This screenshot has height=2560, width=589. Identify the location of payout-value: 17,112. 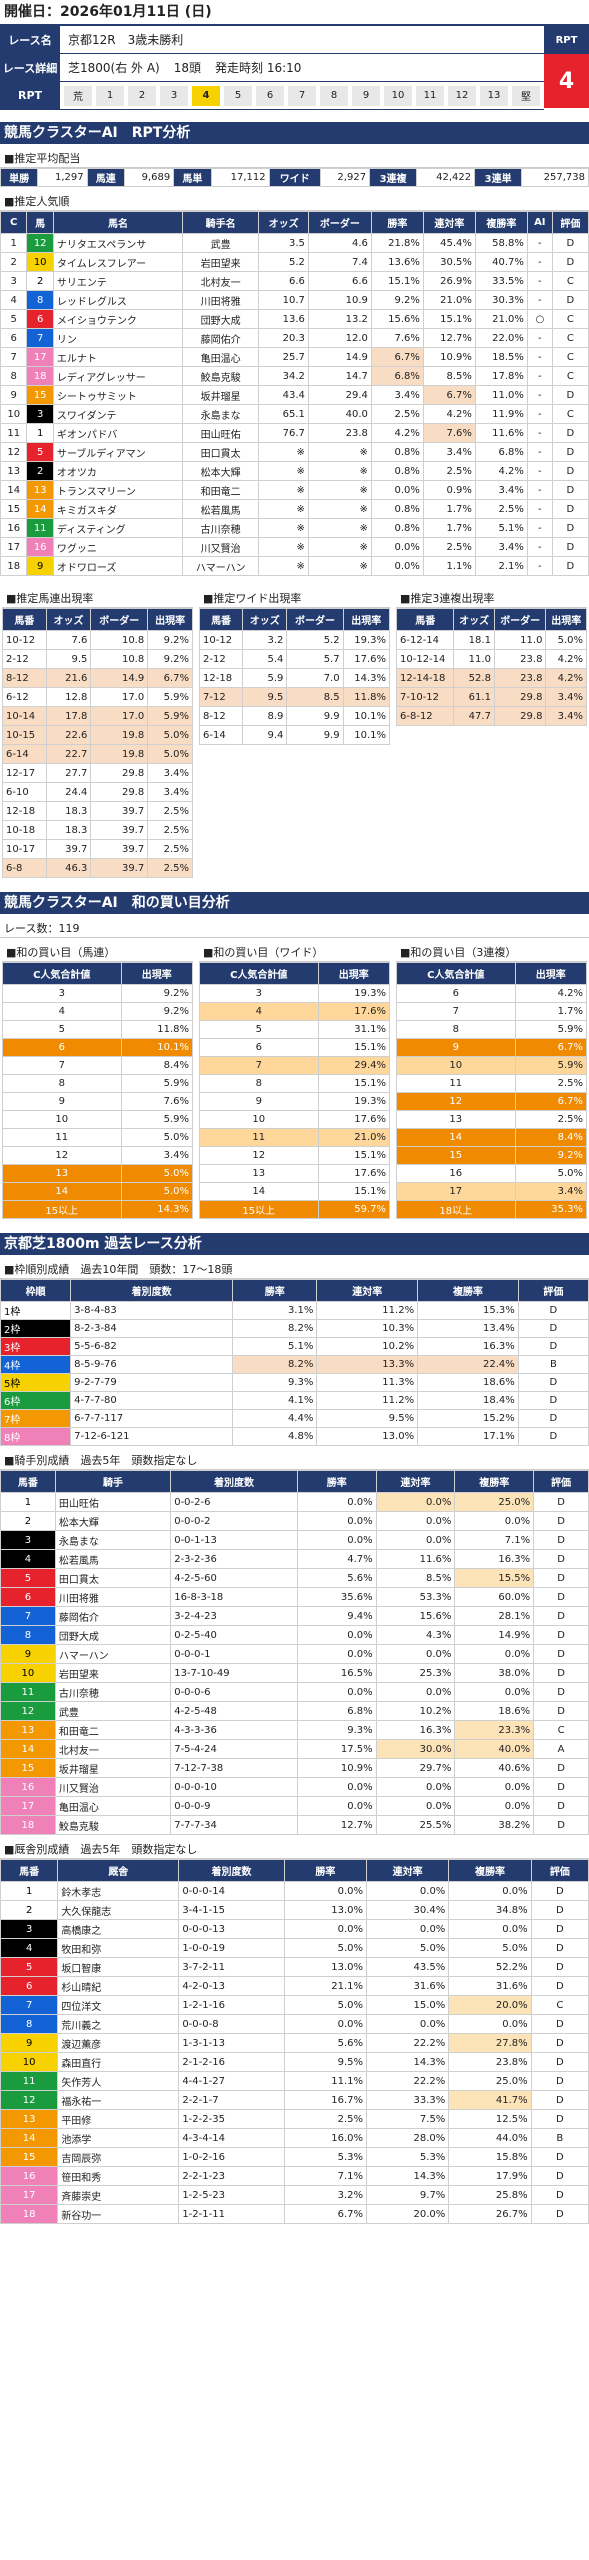
(240, 177).